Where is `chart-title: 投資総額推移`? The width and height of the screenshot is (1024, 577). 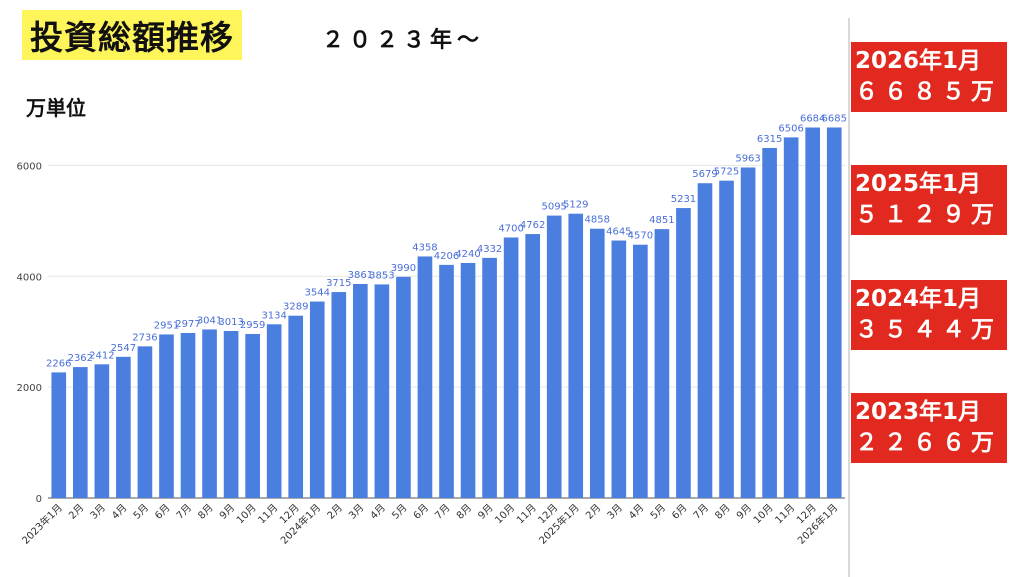 chart-title: 投資総額推移 is located at coordinates (132, 35).